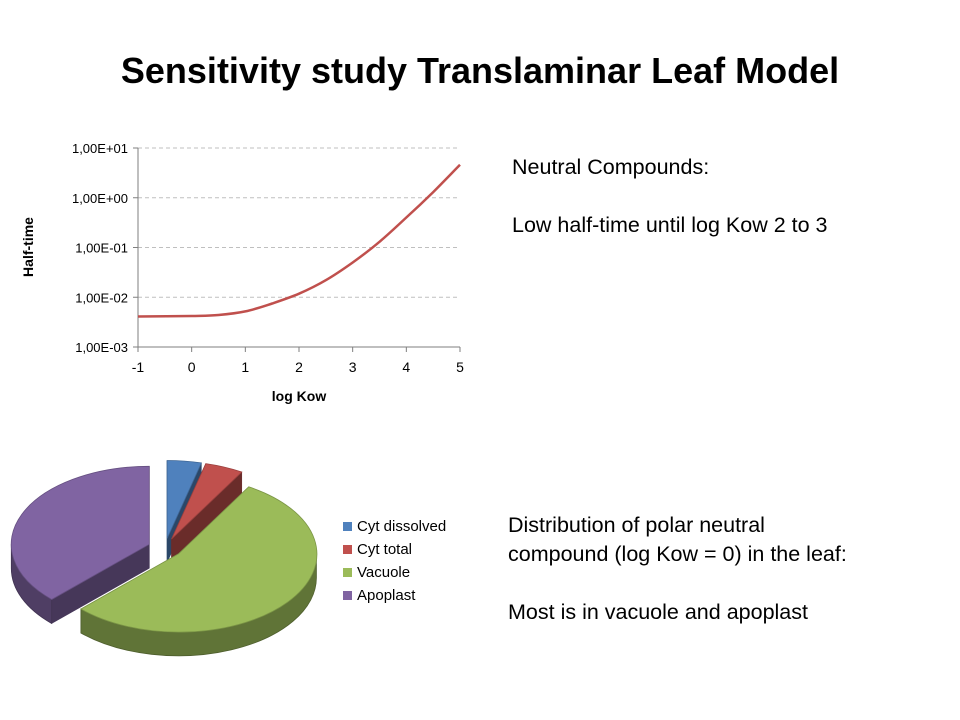 The height and width of the screenshot is (720, 960). Describe the element at coordinates (100, 148) in the screenshot. I see `y-tick-label: 1,00E+01` at that location.